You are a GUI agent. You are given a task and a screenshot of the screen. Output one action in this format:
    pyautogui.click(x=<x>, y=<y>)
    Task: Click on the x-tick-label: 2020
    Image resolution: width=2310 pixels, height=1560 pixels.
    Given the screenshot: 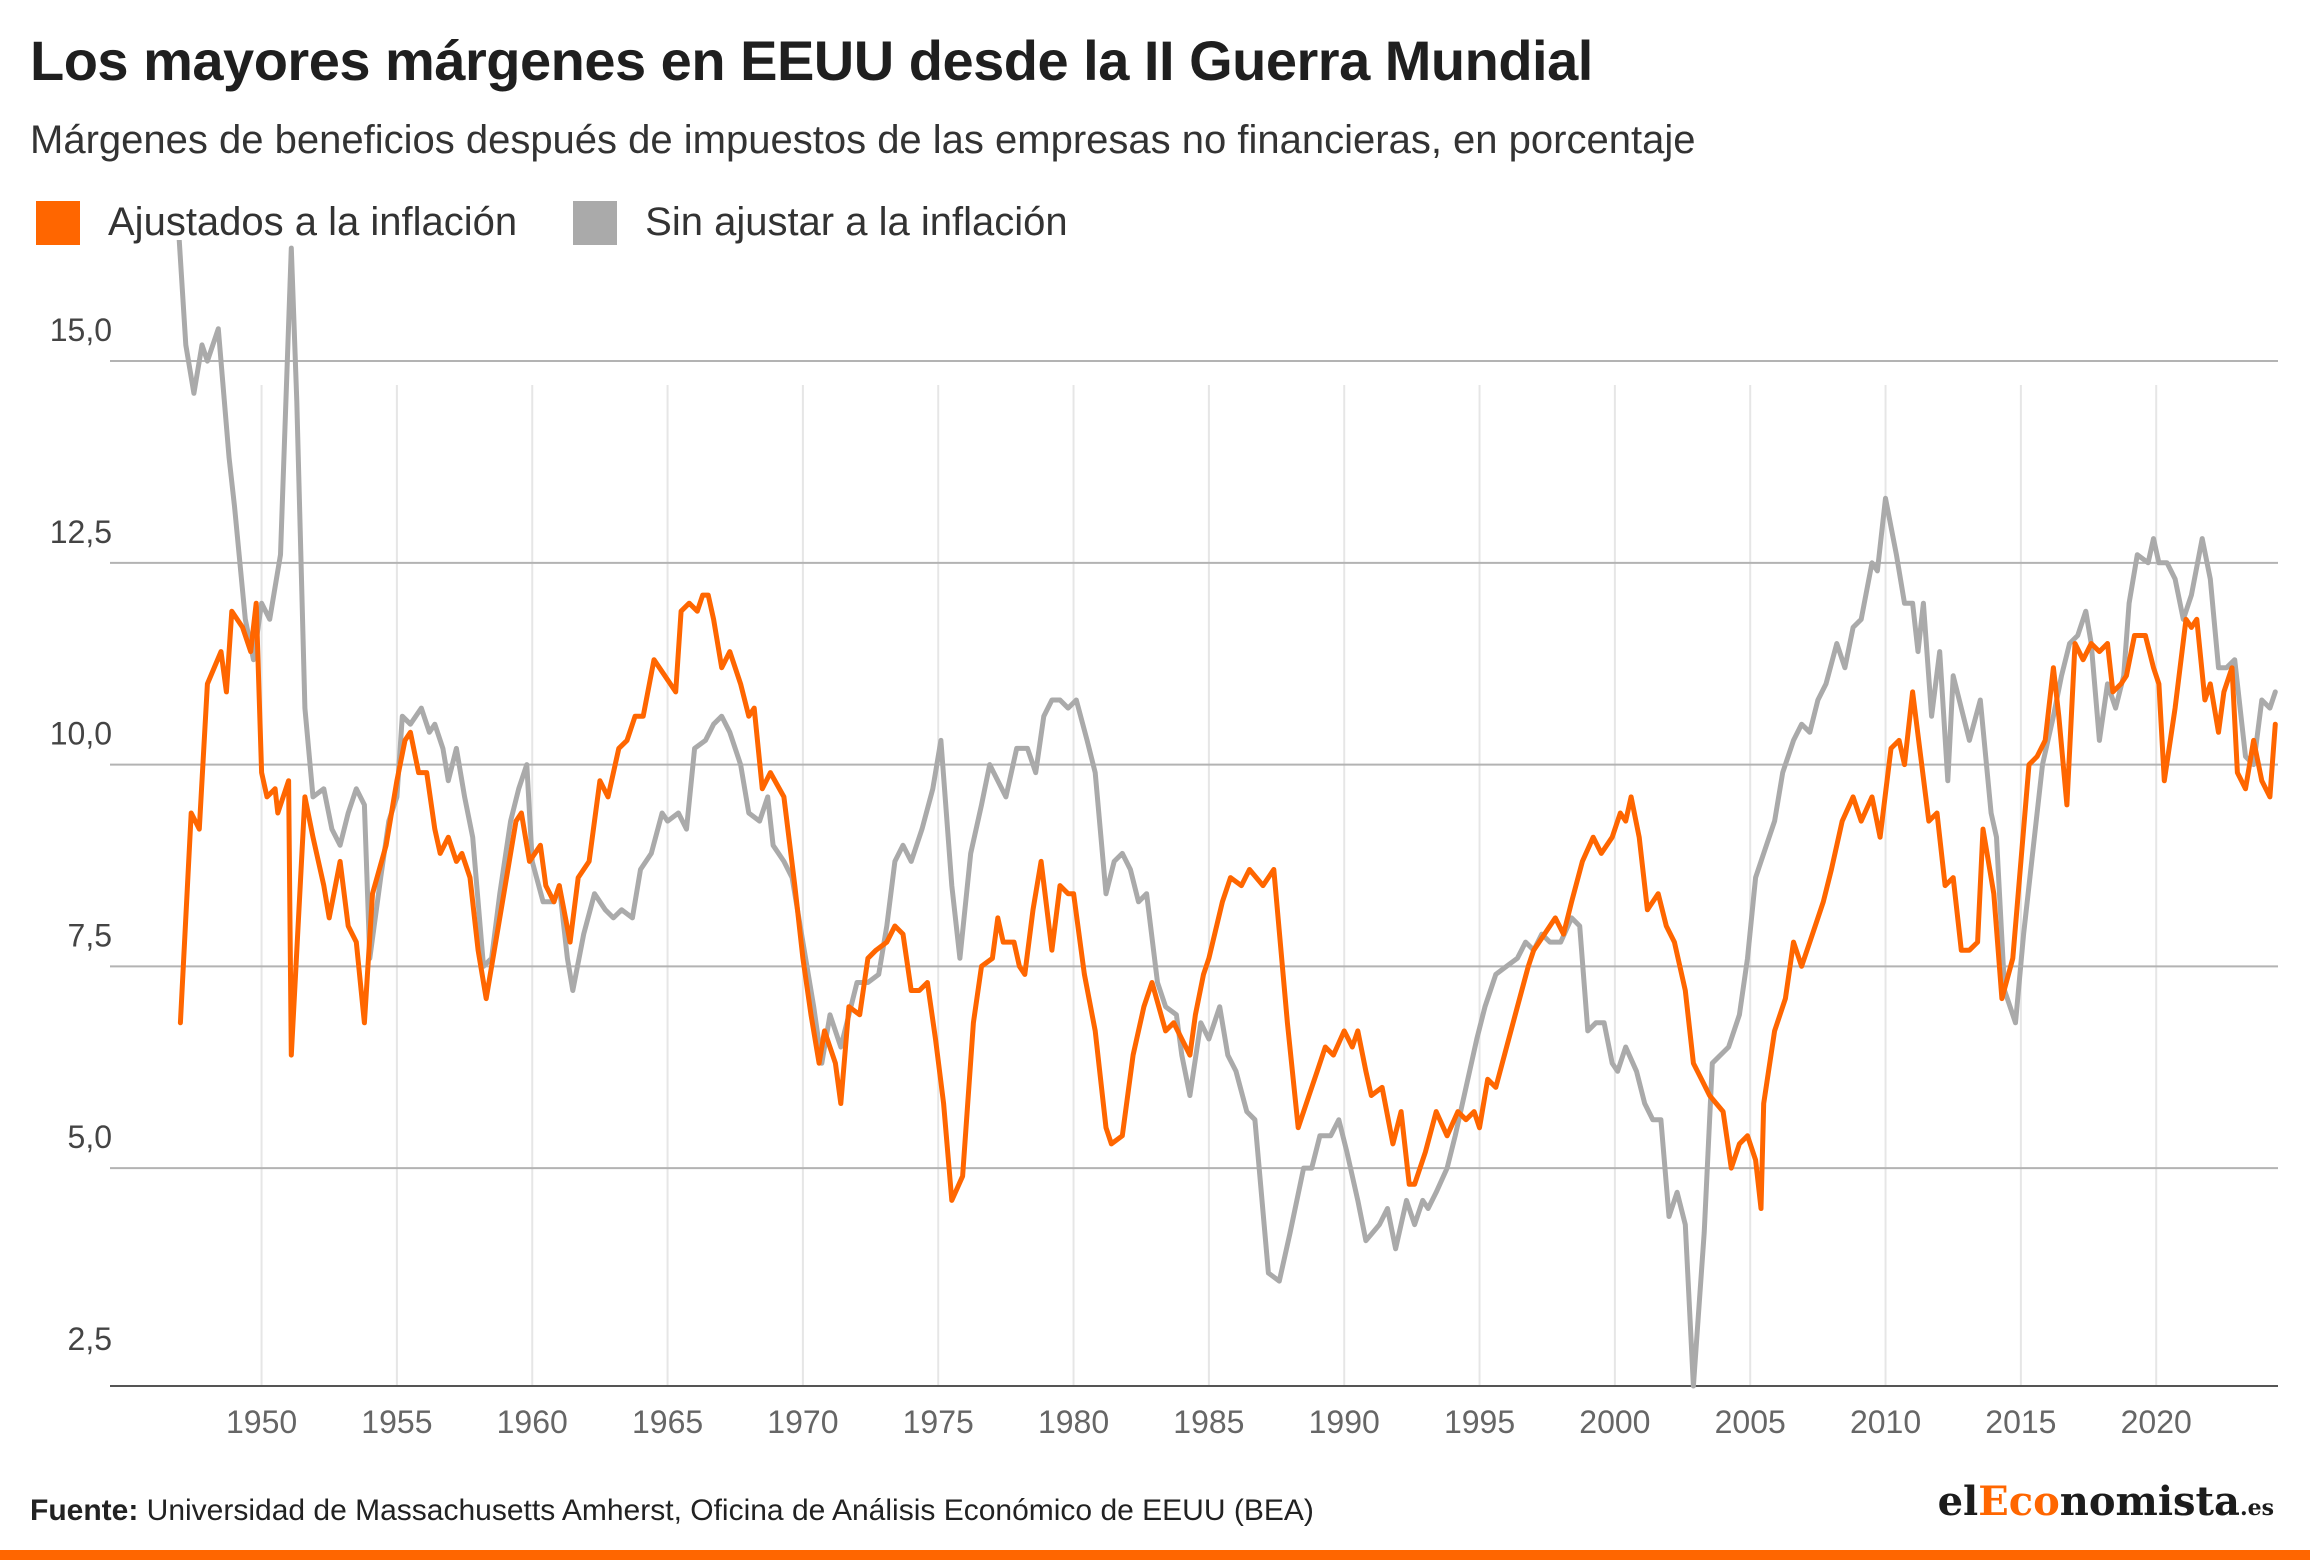 What is the action you would take?
    pyautogui.click(x=2156, y=1422)
    